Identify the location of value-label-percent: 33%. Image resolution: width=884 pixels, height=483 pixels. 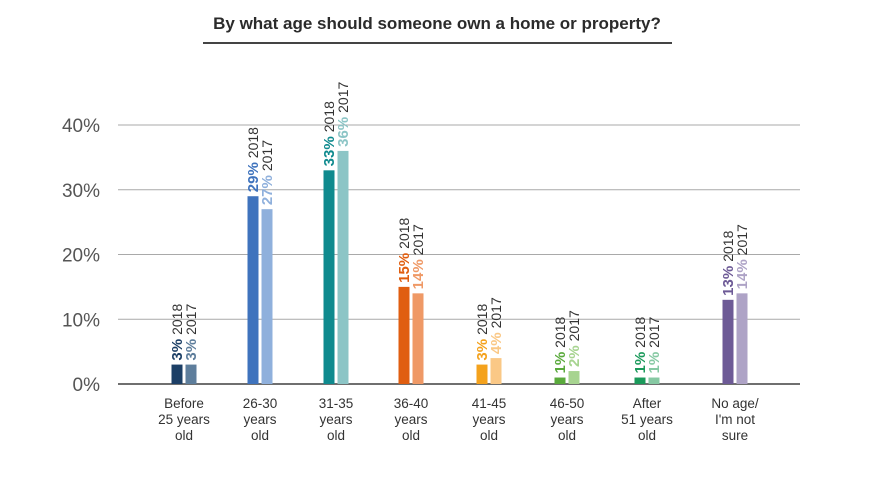
(329, 151).